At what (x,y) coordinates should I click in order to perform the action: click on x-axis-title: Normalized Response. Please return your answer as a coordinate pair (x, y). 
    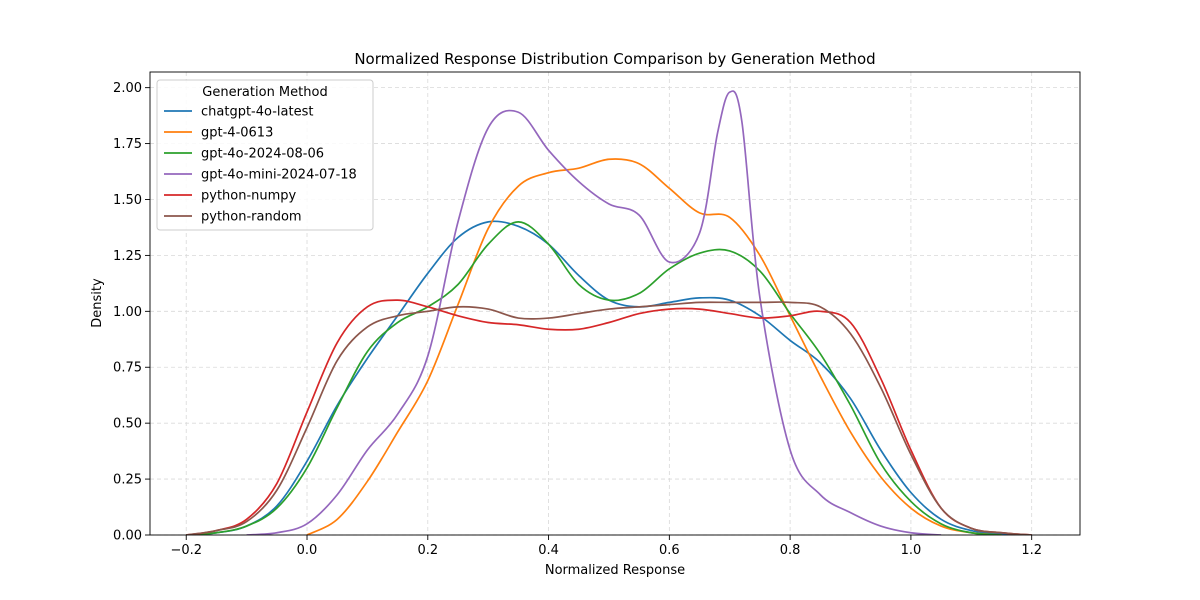
    Looking at the image, I should click on (615, 570).